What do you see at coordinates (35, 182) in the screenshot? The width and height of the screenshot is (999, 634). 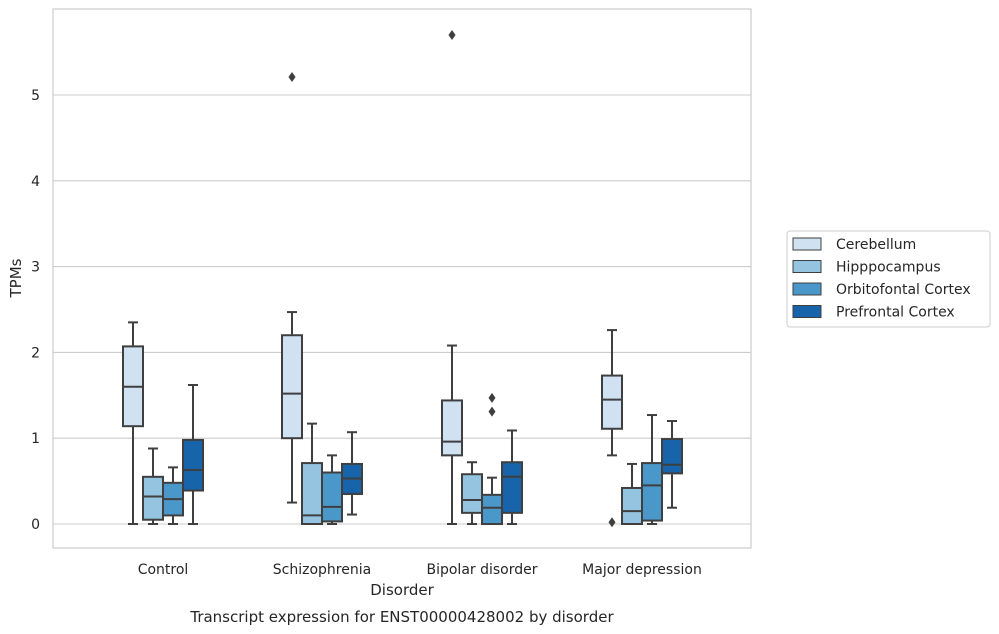 I see `y-tick-label: 4` at bounding box center [35, 182].